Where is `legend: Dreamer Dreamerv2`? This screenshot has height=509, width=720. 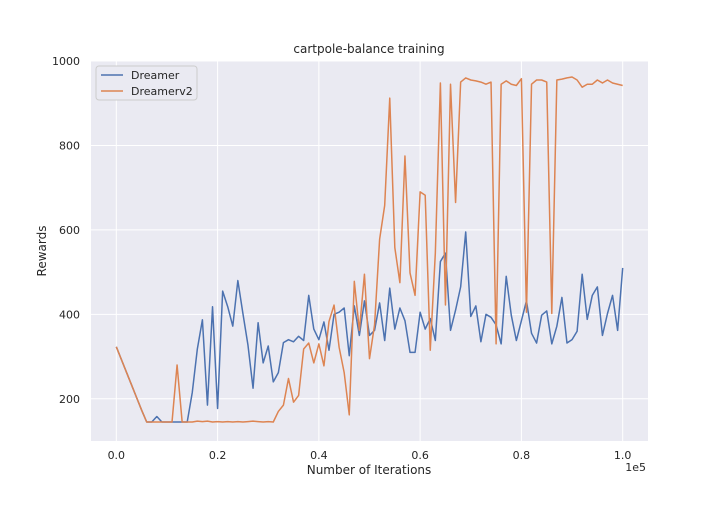
legend: Dreamer Dreamerv2 is located at coordinates (146, 83).